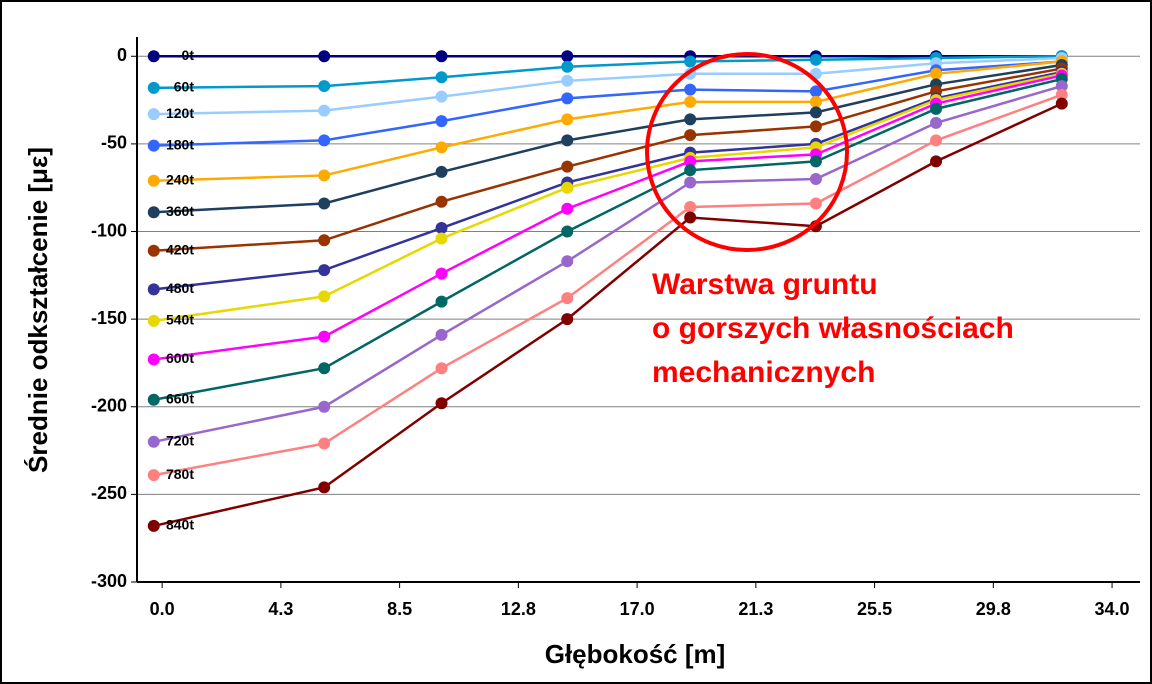 The height and width of the screenshot is (684, 1152). I want to click on series-label: 780t, so click(180, 474).